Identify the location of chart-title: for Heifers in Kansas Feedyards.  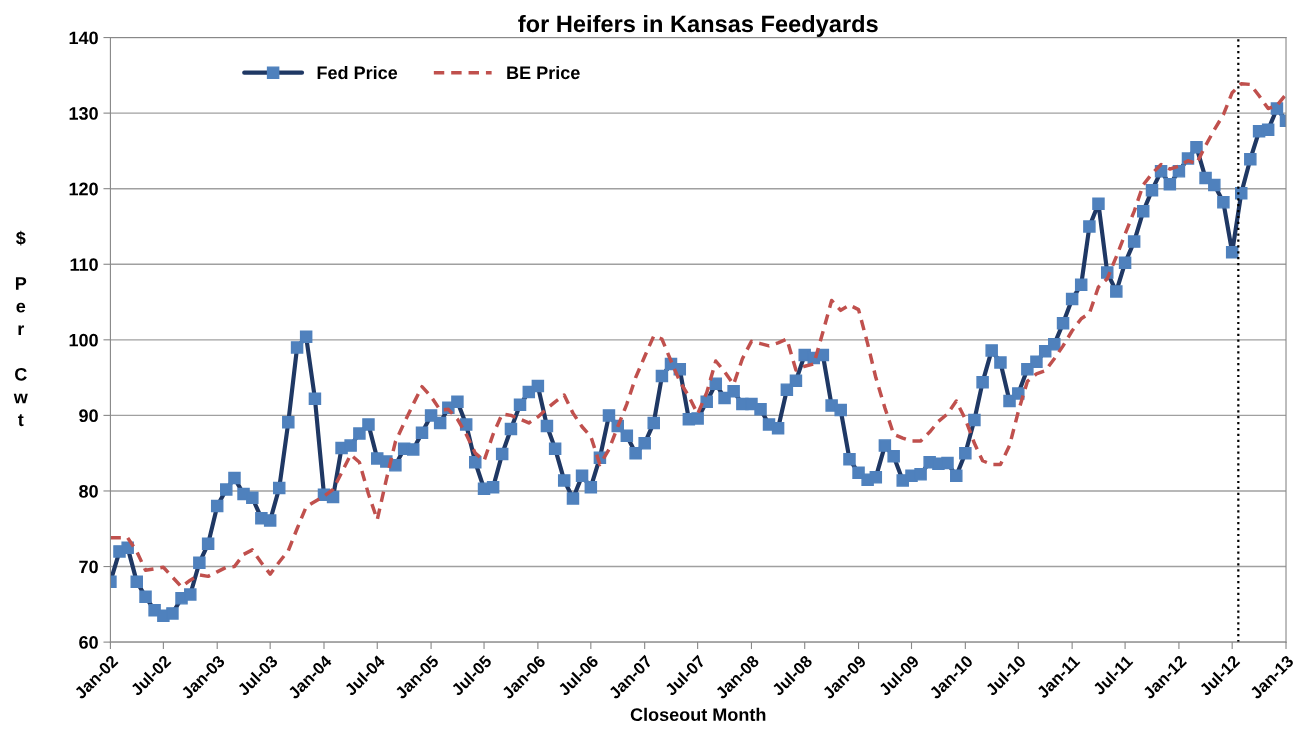
(698, 25).